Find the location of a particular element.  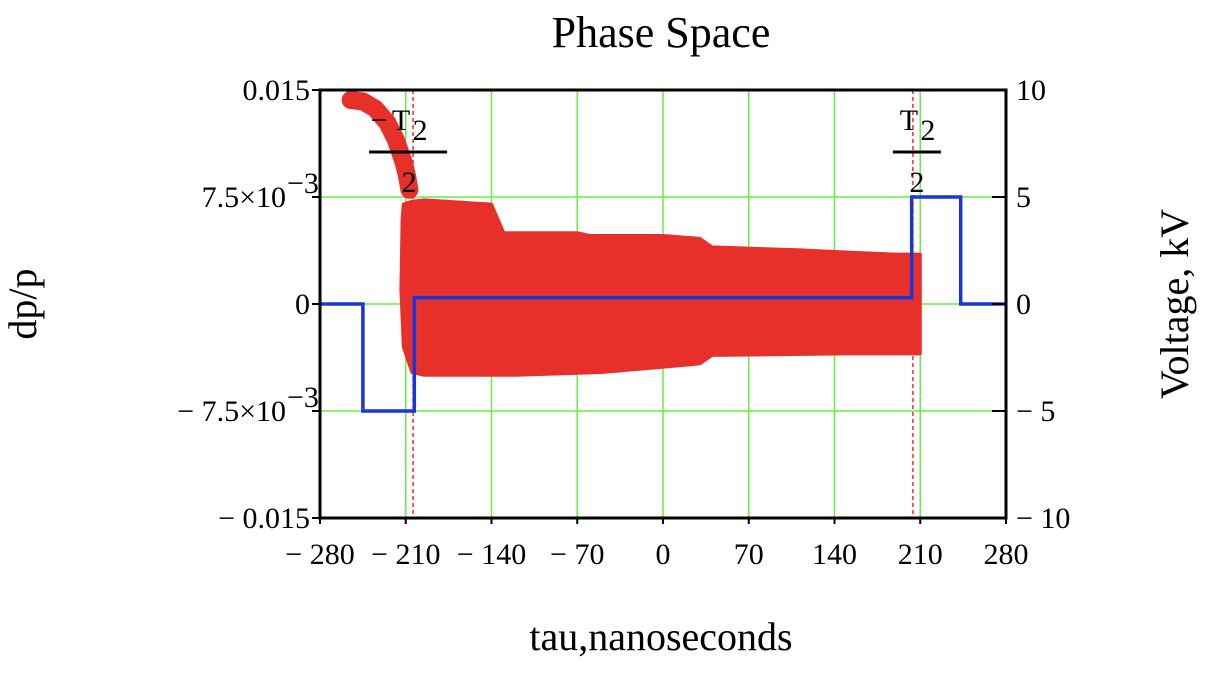

x-tick-label: 140 is located at coordinates (834, 554).